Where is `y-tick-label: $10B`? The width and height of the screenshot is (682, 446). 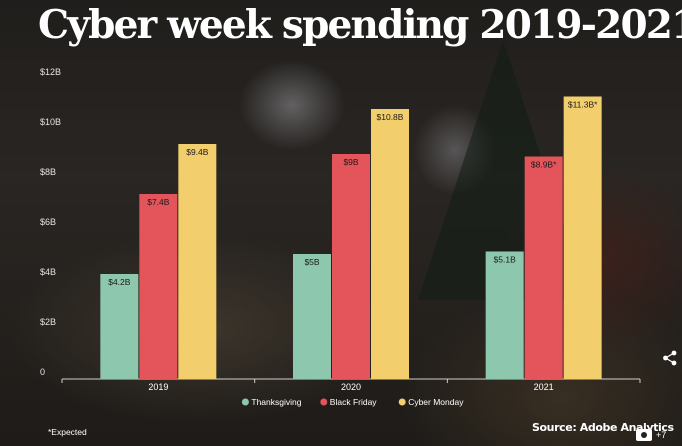
y-tick-label: $10B is located at coordinates (50, 122).